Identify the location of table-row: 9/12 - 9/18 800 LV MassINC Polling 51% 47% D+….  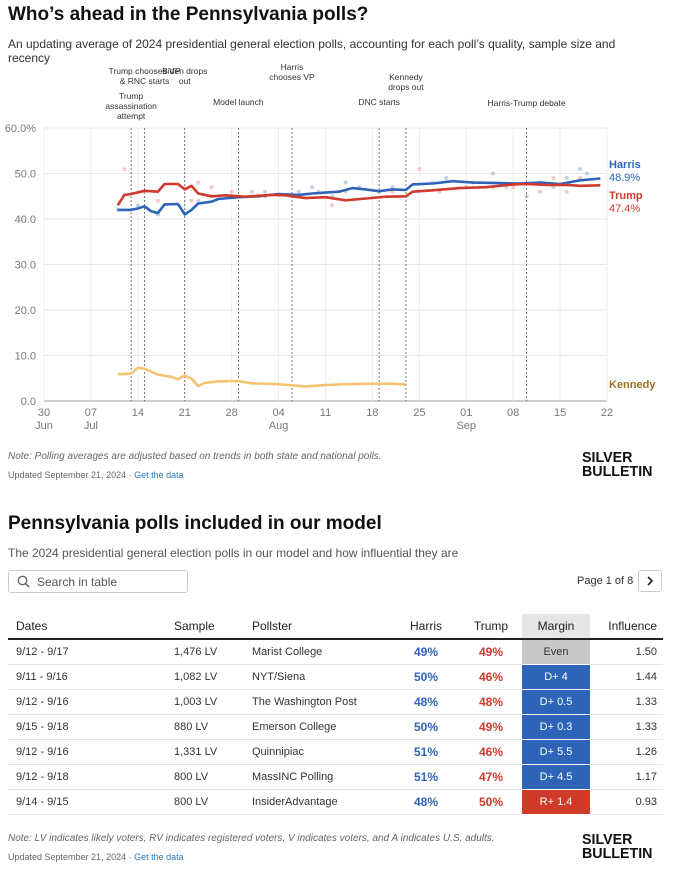
(335, 777).